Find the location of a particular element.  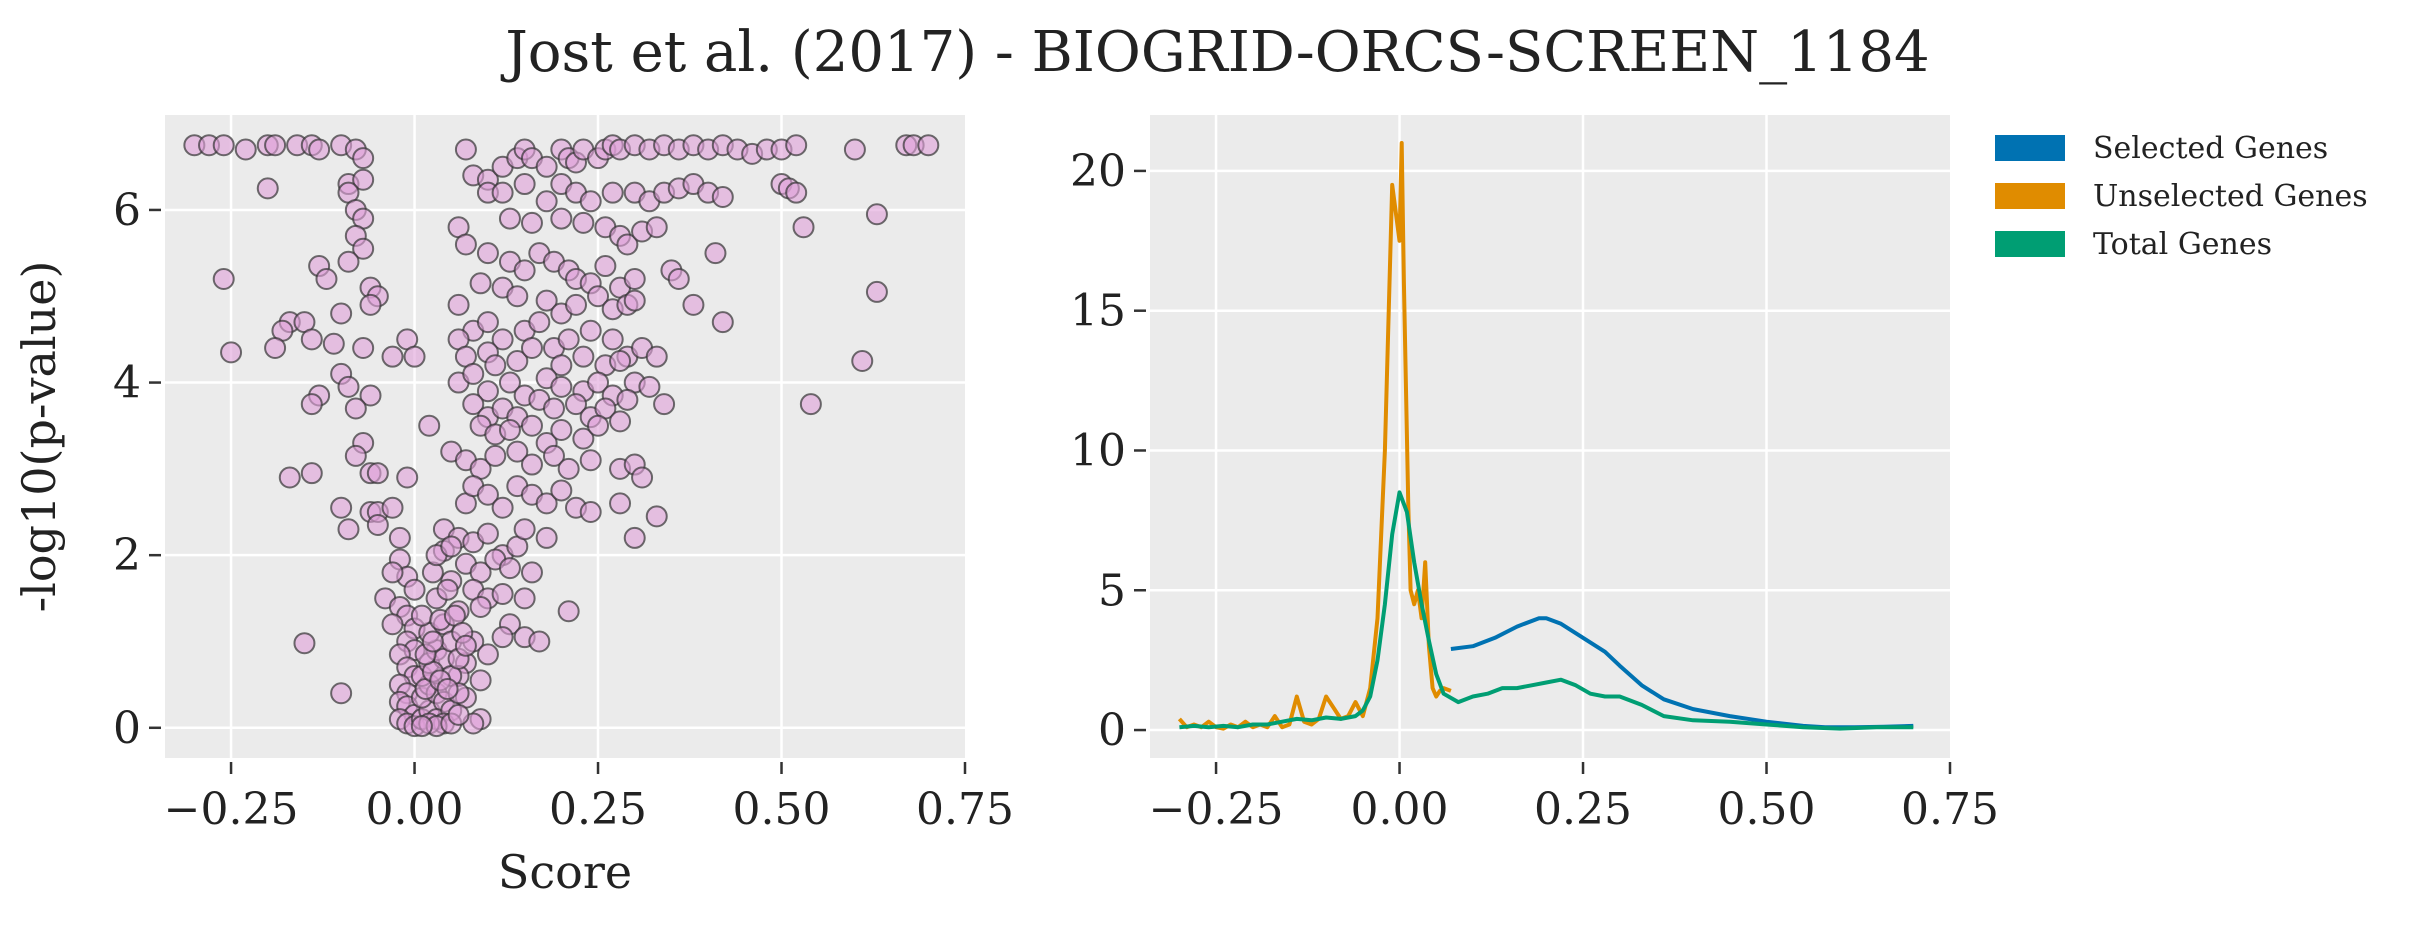

scatter-ytick-label: 4 is located at coordinates (127, 383).